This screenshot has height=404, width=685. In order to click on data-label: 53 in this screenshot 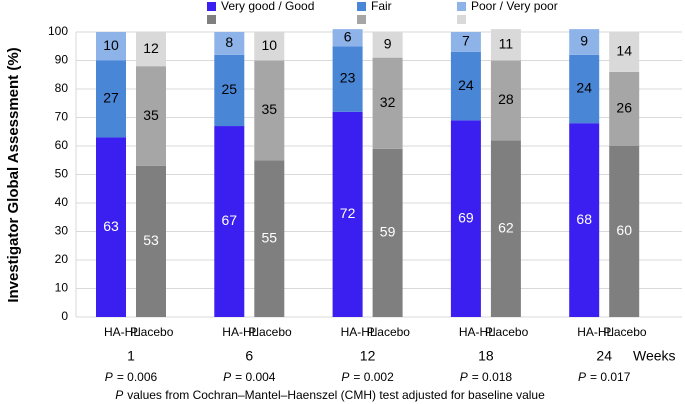, I will do `click(151, 240)`.